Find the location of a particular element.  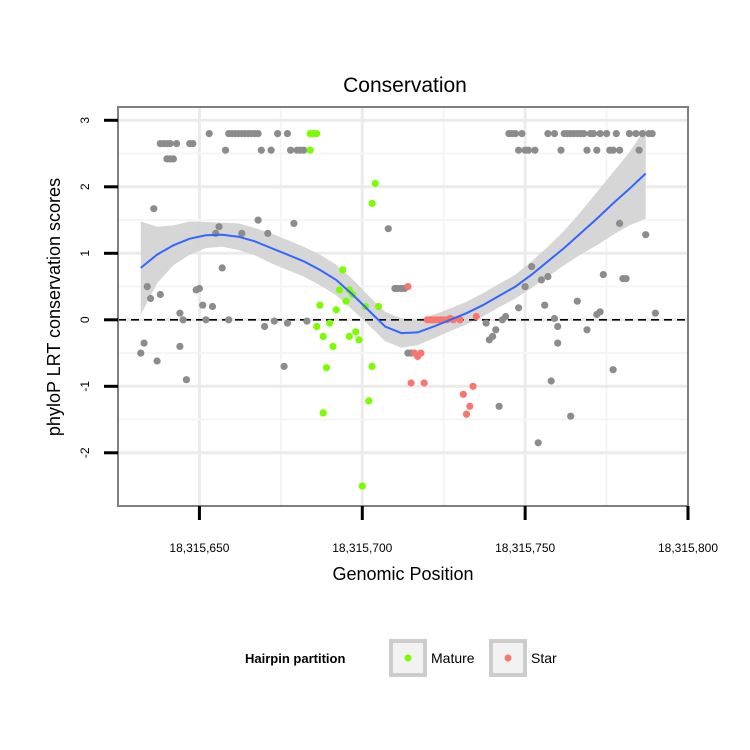

legend-title: Hairpin partition is located at coordinates (295, 658).